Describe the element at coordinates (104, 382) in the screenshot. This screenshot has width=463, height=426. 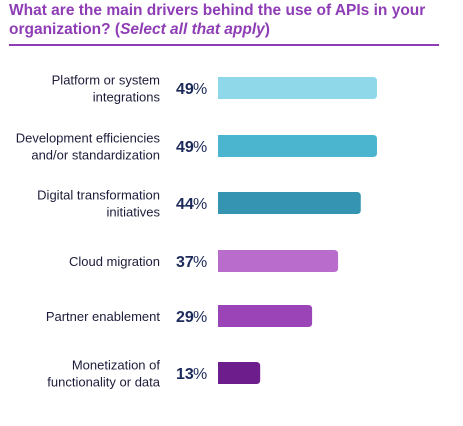
I see `category-label-5-1: functionality or data` at that location.